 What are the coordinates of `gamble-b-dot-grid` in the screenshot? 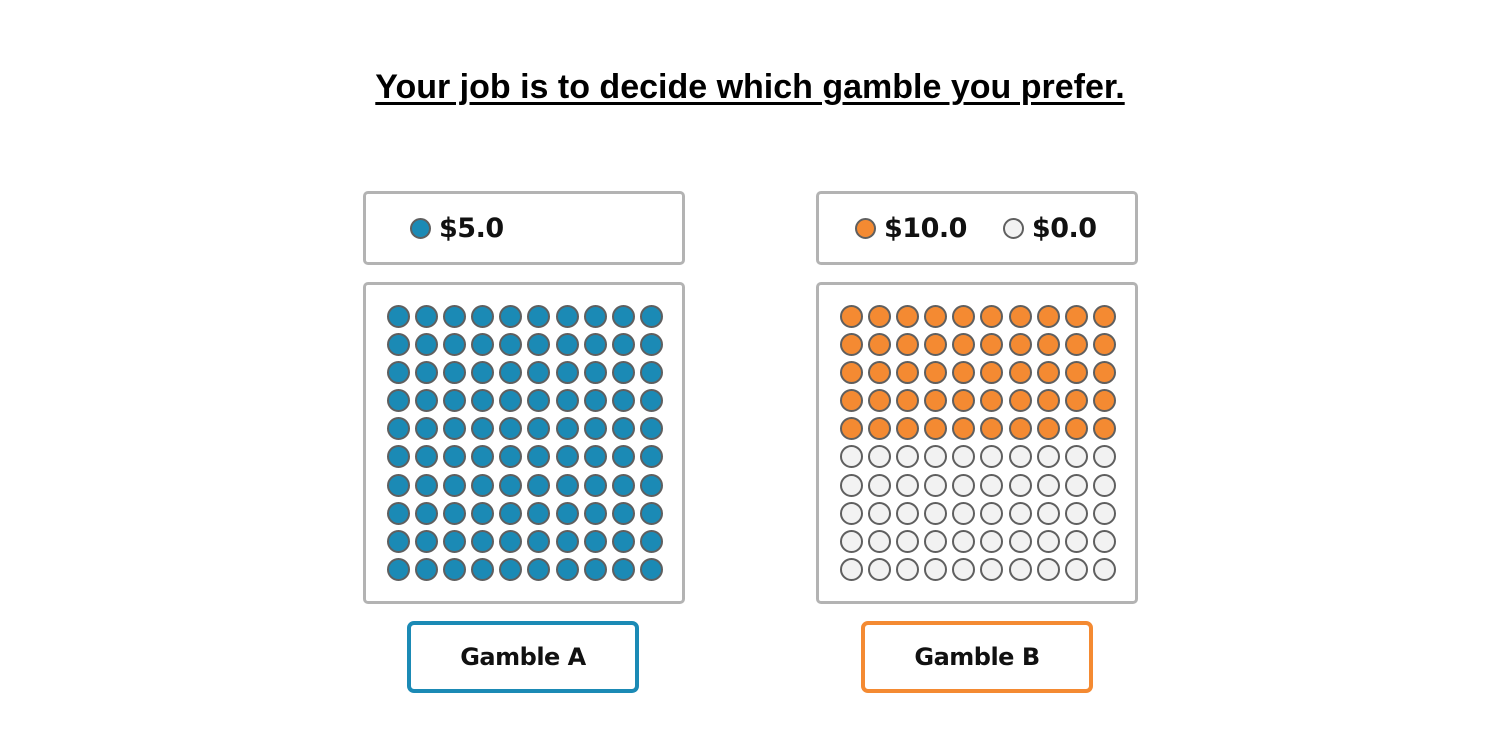 It's located at (978, 443).